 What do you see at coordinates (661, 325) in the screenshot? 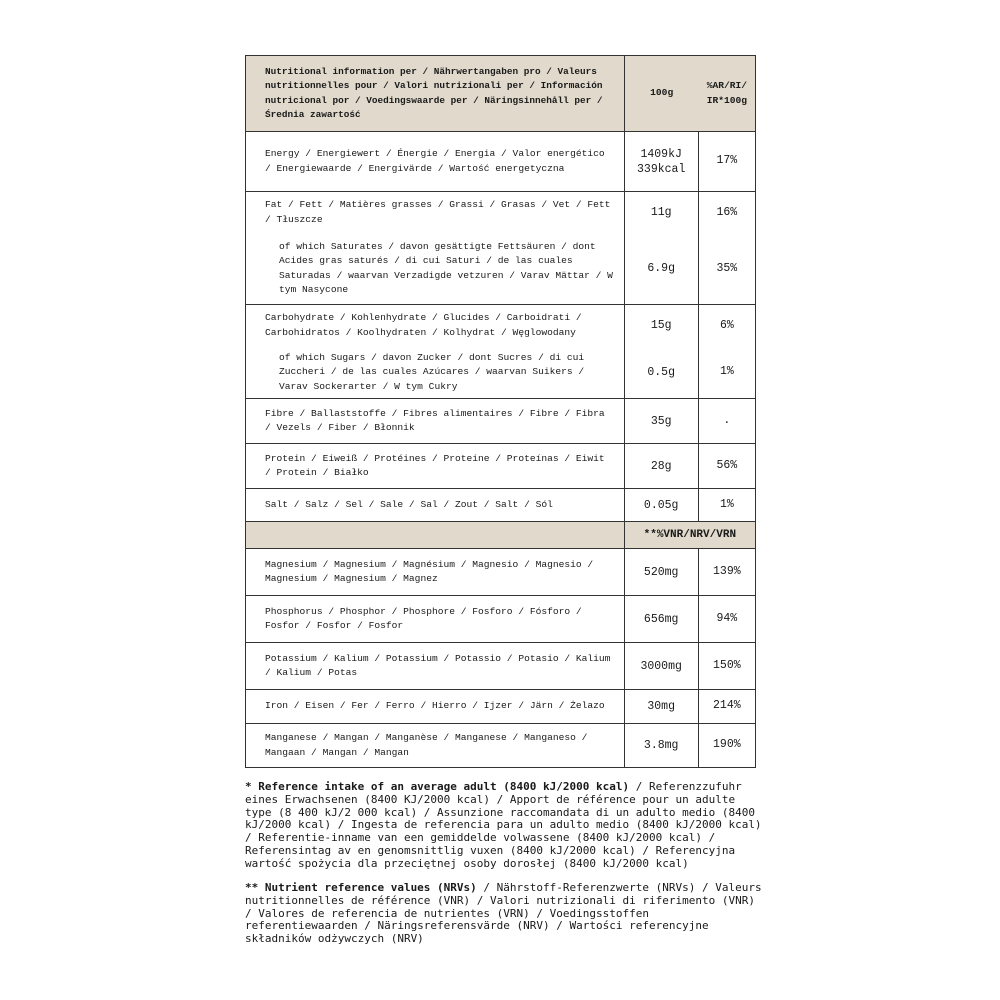
I see `nutrient-value: 15g` at bounding box center [661, 325].